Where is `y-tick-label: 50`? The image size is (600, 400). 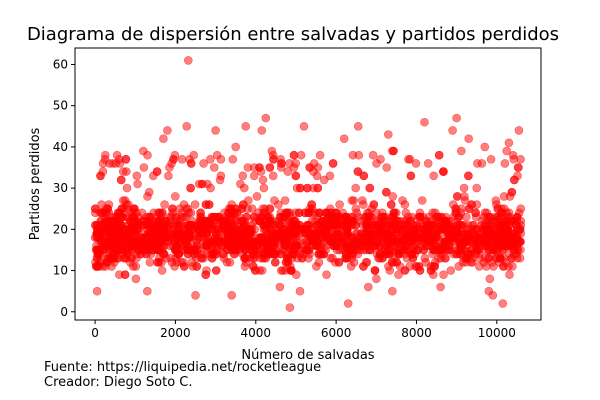 y-tick-label: 50 is located at coordinates (60, 106).